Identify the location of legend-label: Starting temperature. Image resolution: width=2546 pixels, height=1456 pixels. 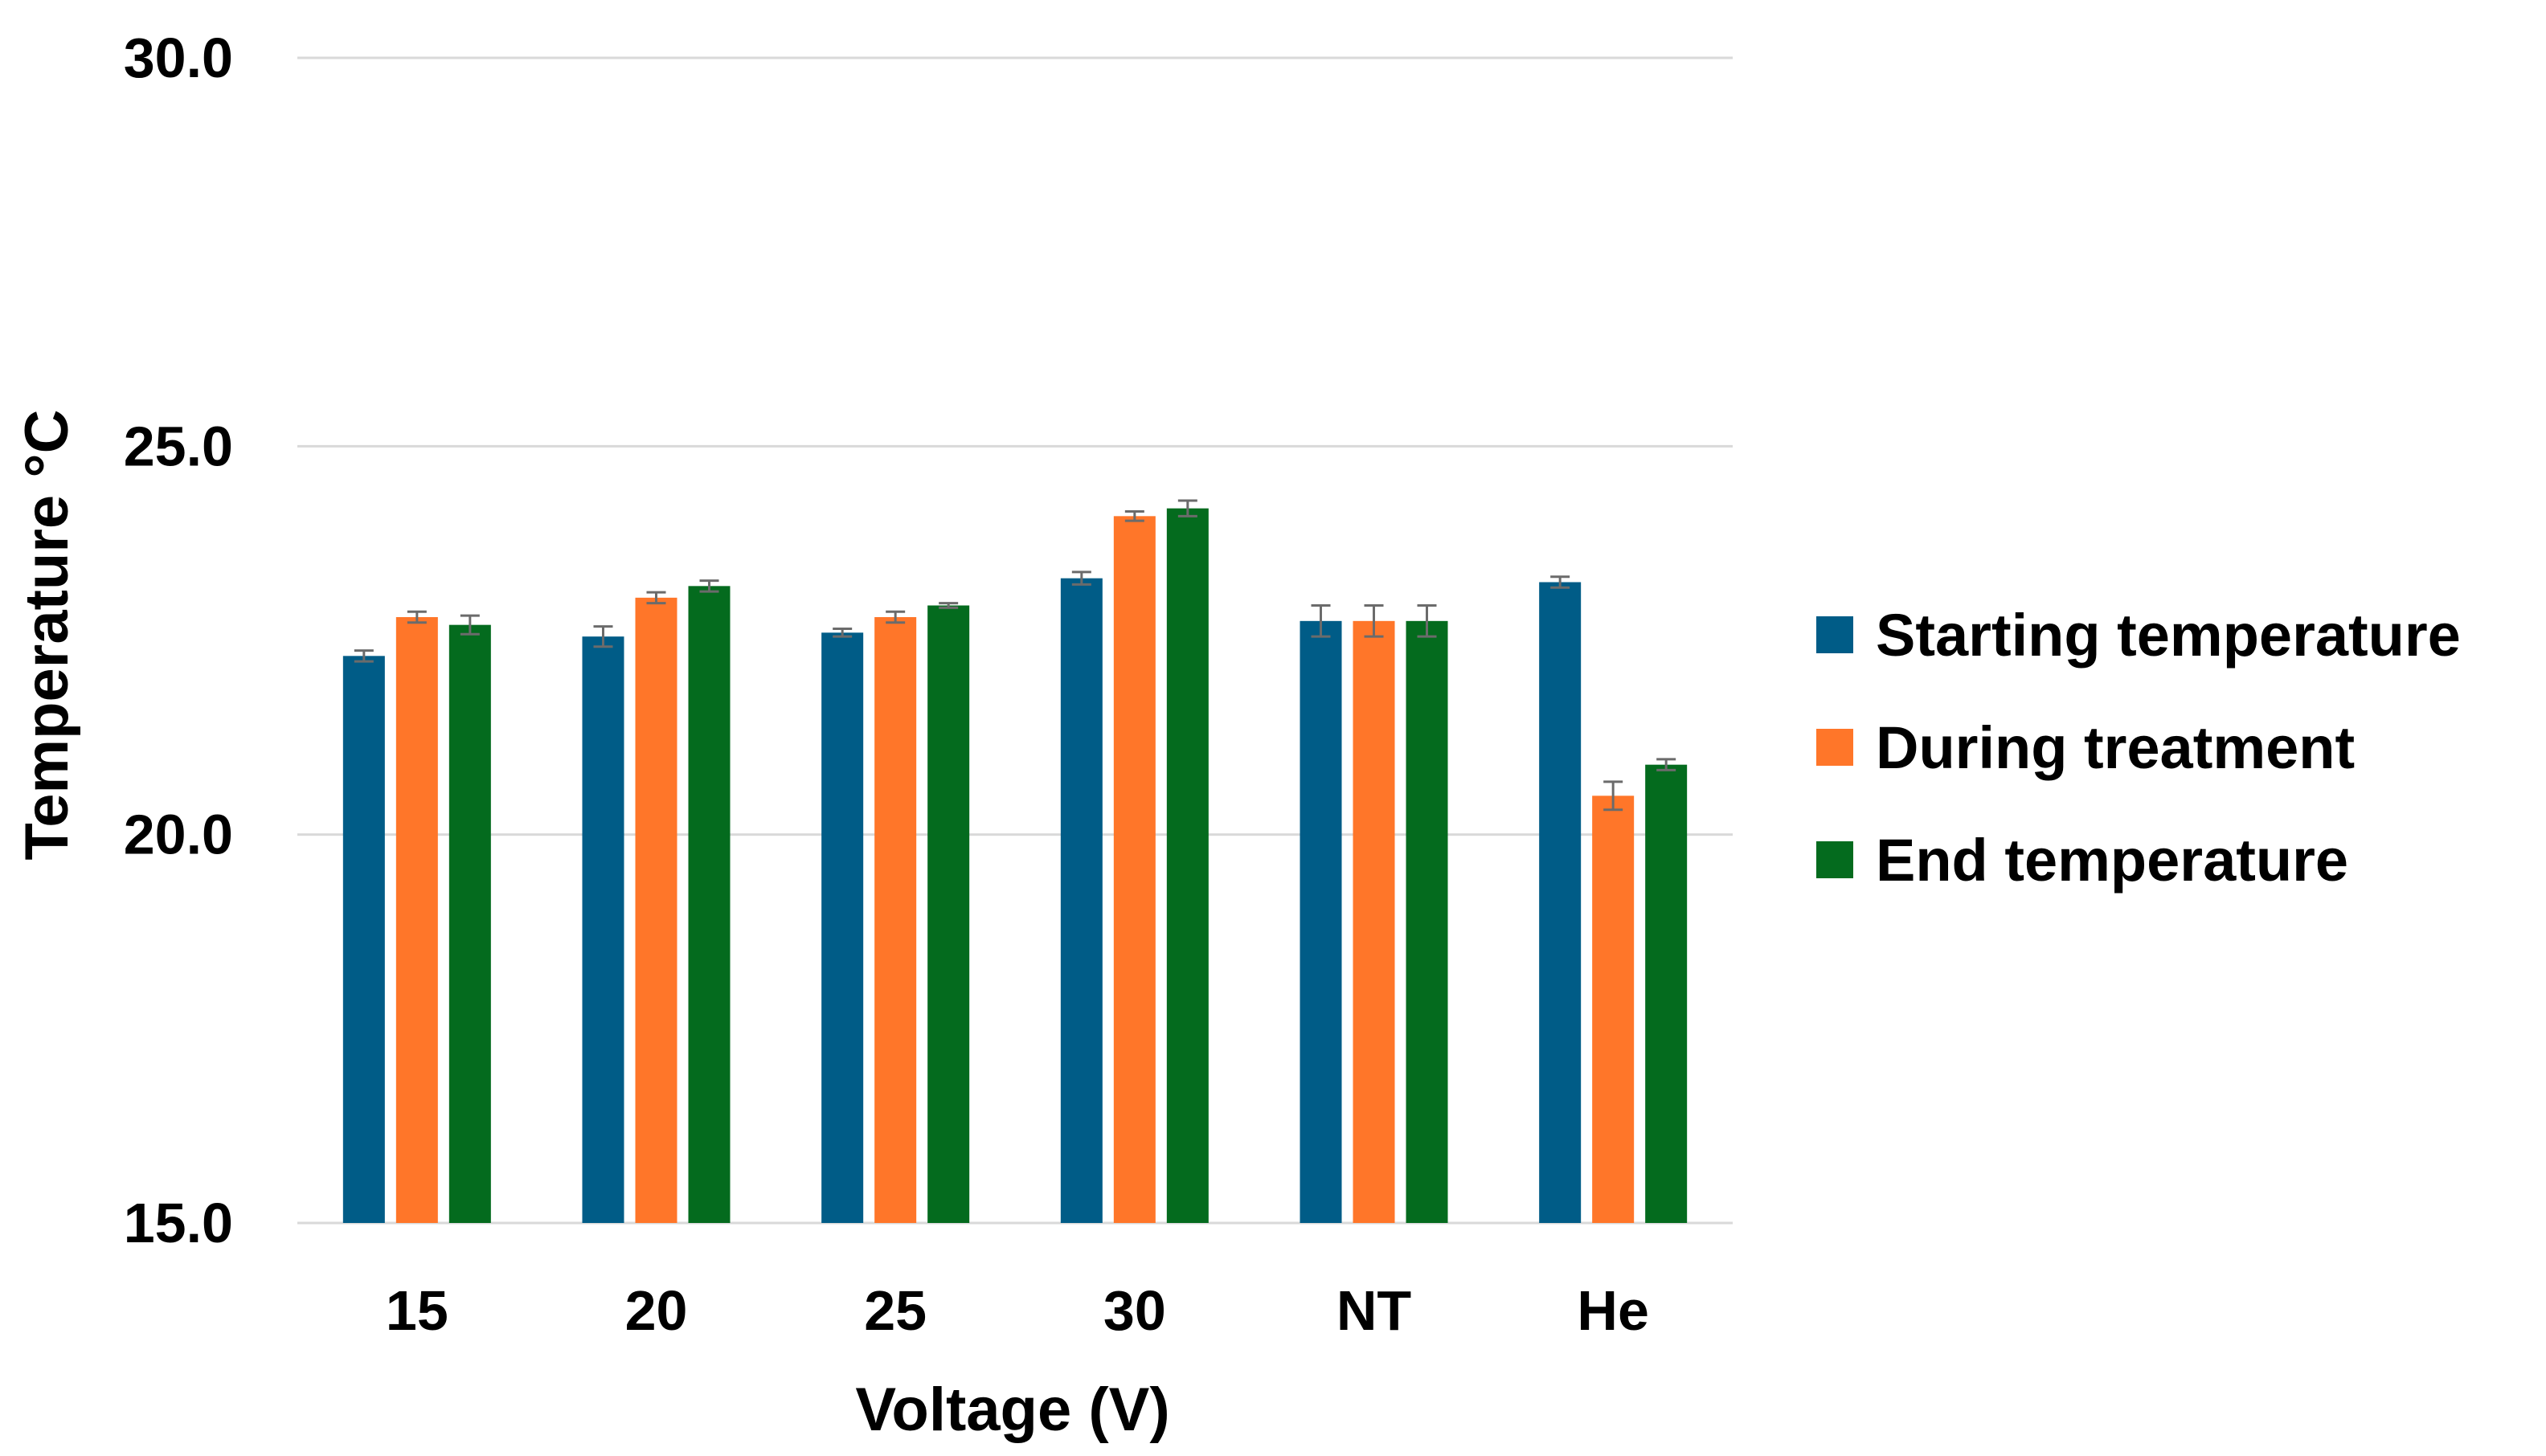
(2168, 635).